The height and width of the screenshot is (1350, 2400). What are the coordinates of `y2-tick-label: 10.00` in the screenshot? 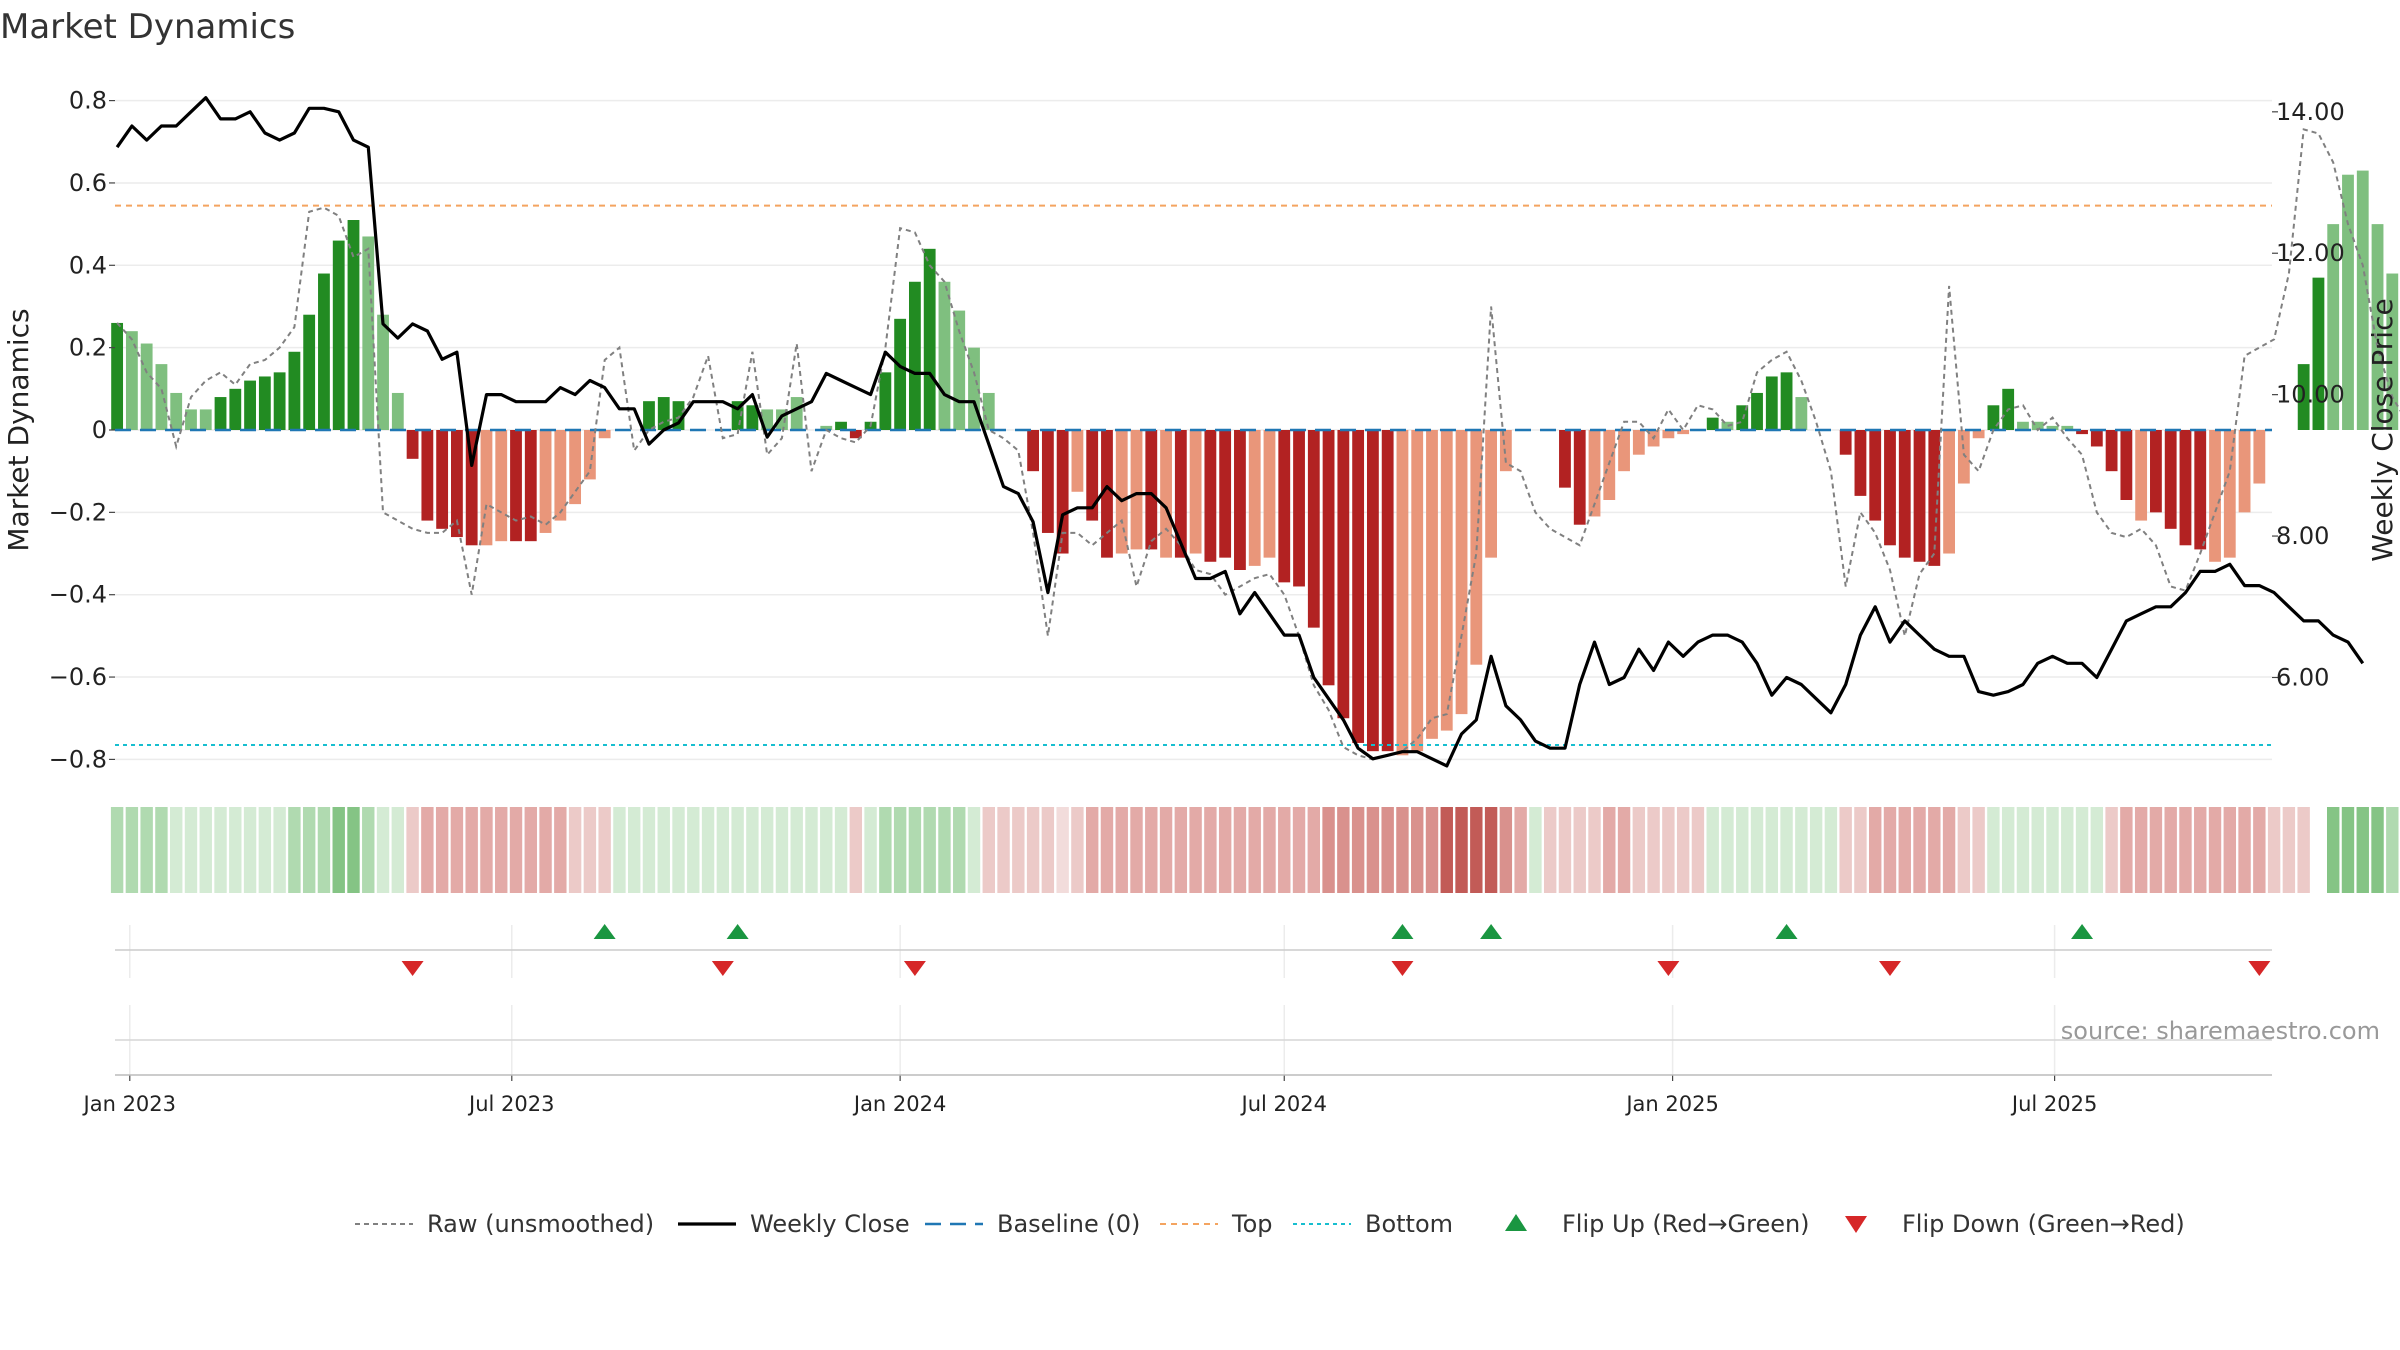 It's located at (2310, 395).